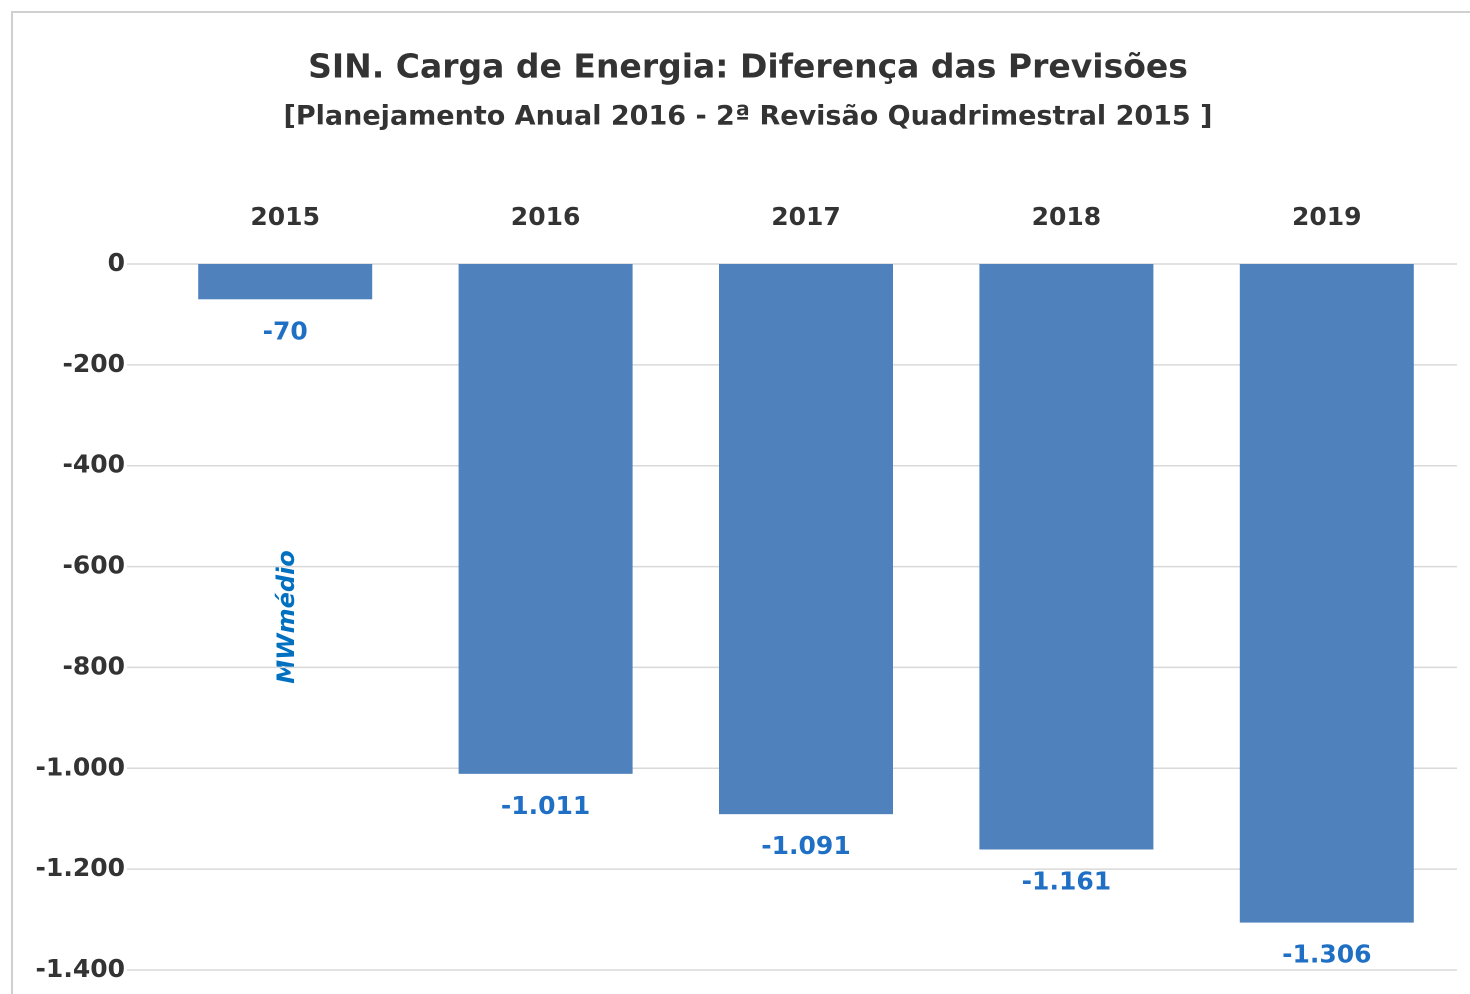 The image size is (1470, 994). Describe the element at coordinates (286, 617) in the screenshot. I see `y-axis-label: MWmédio` at that location.